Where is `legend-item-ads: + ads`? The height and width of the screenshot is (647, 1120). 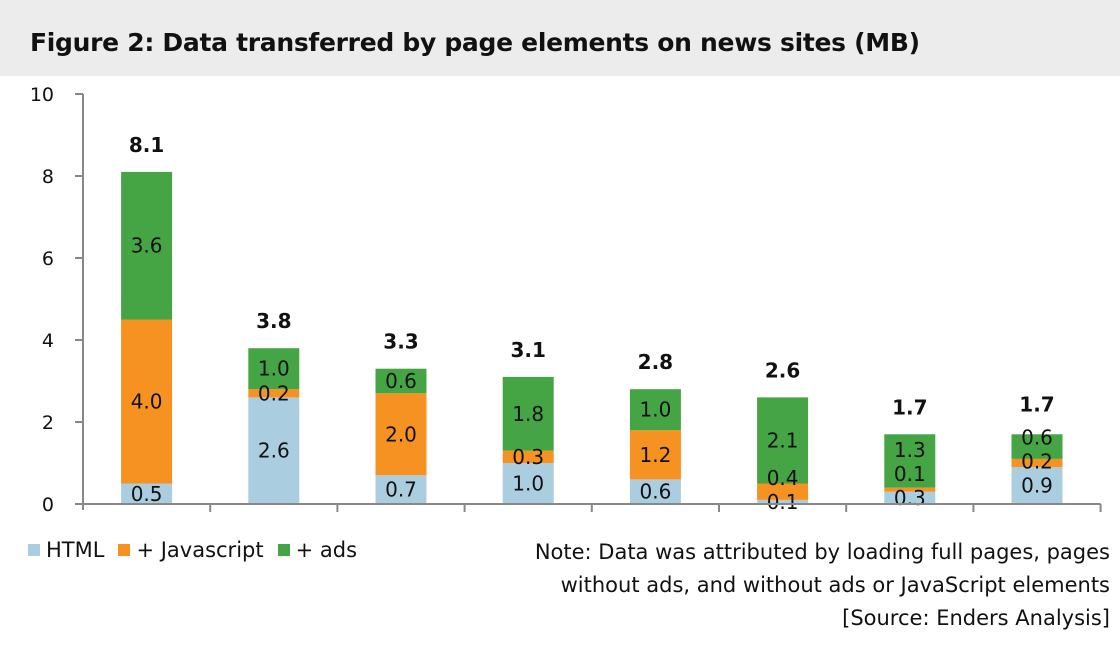
legend-item-ads: + ads is located at coordinates (317, 550).